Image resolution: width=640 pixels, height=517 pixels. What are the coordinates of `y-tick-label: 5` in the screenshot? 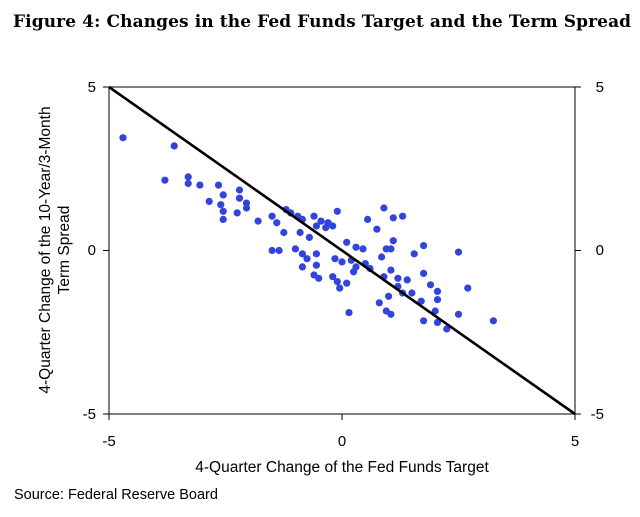 It's located at (92, 87).